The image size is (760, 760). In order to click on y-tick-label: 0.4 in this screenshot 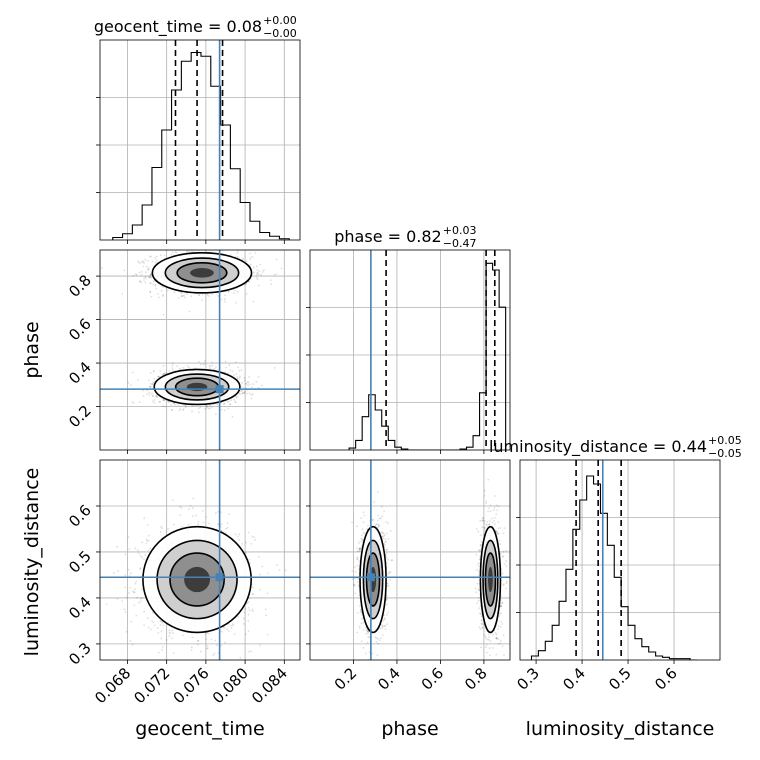, I will do `click(80, 373)`.